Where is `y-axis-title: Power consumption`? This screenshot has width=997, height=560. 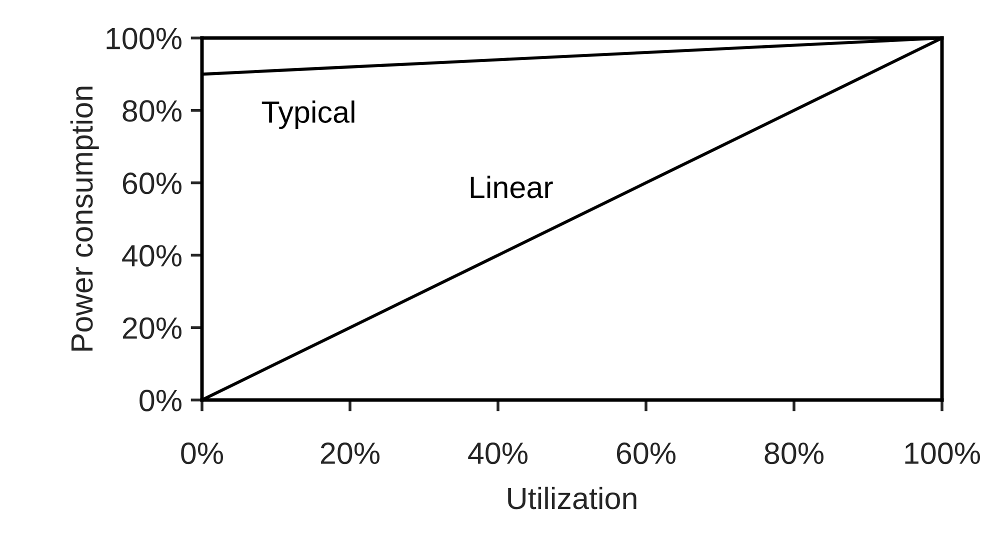
y-axis-title: Power consumption is located at coordinates (84, 218).